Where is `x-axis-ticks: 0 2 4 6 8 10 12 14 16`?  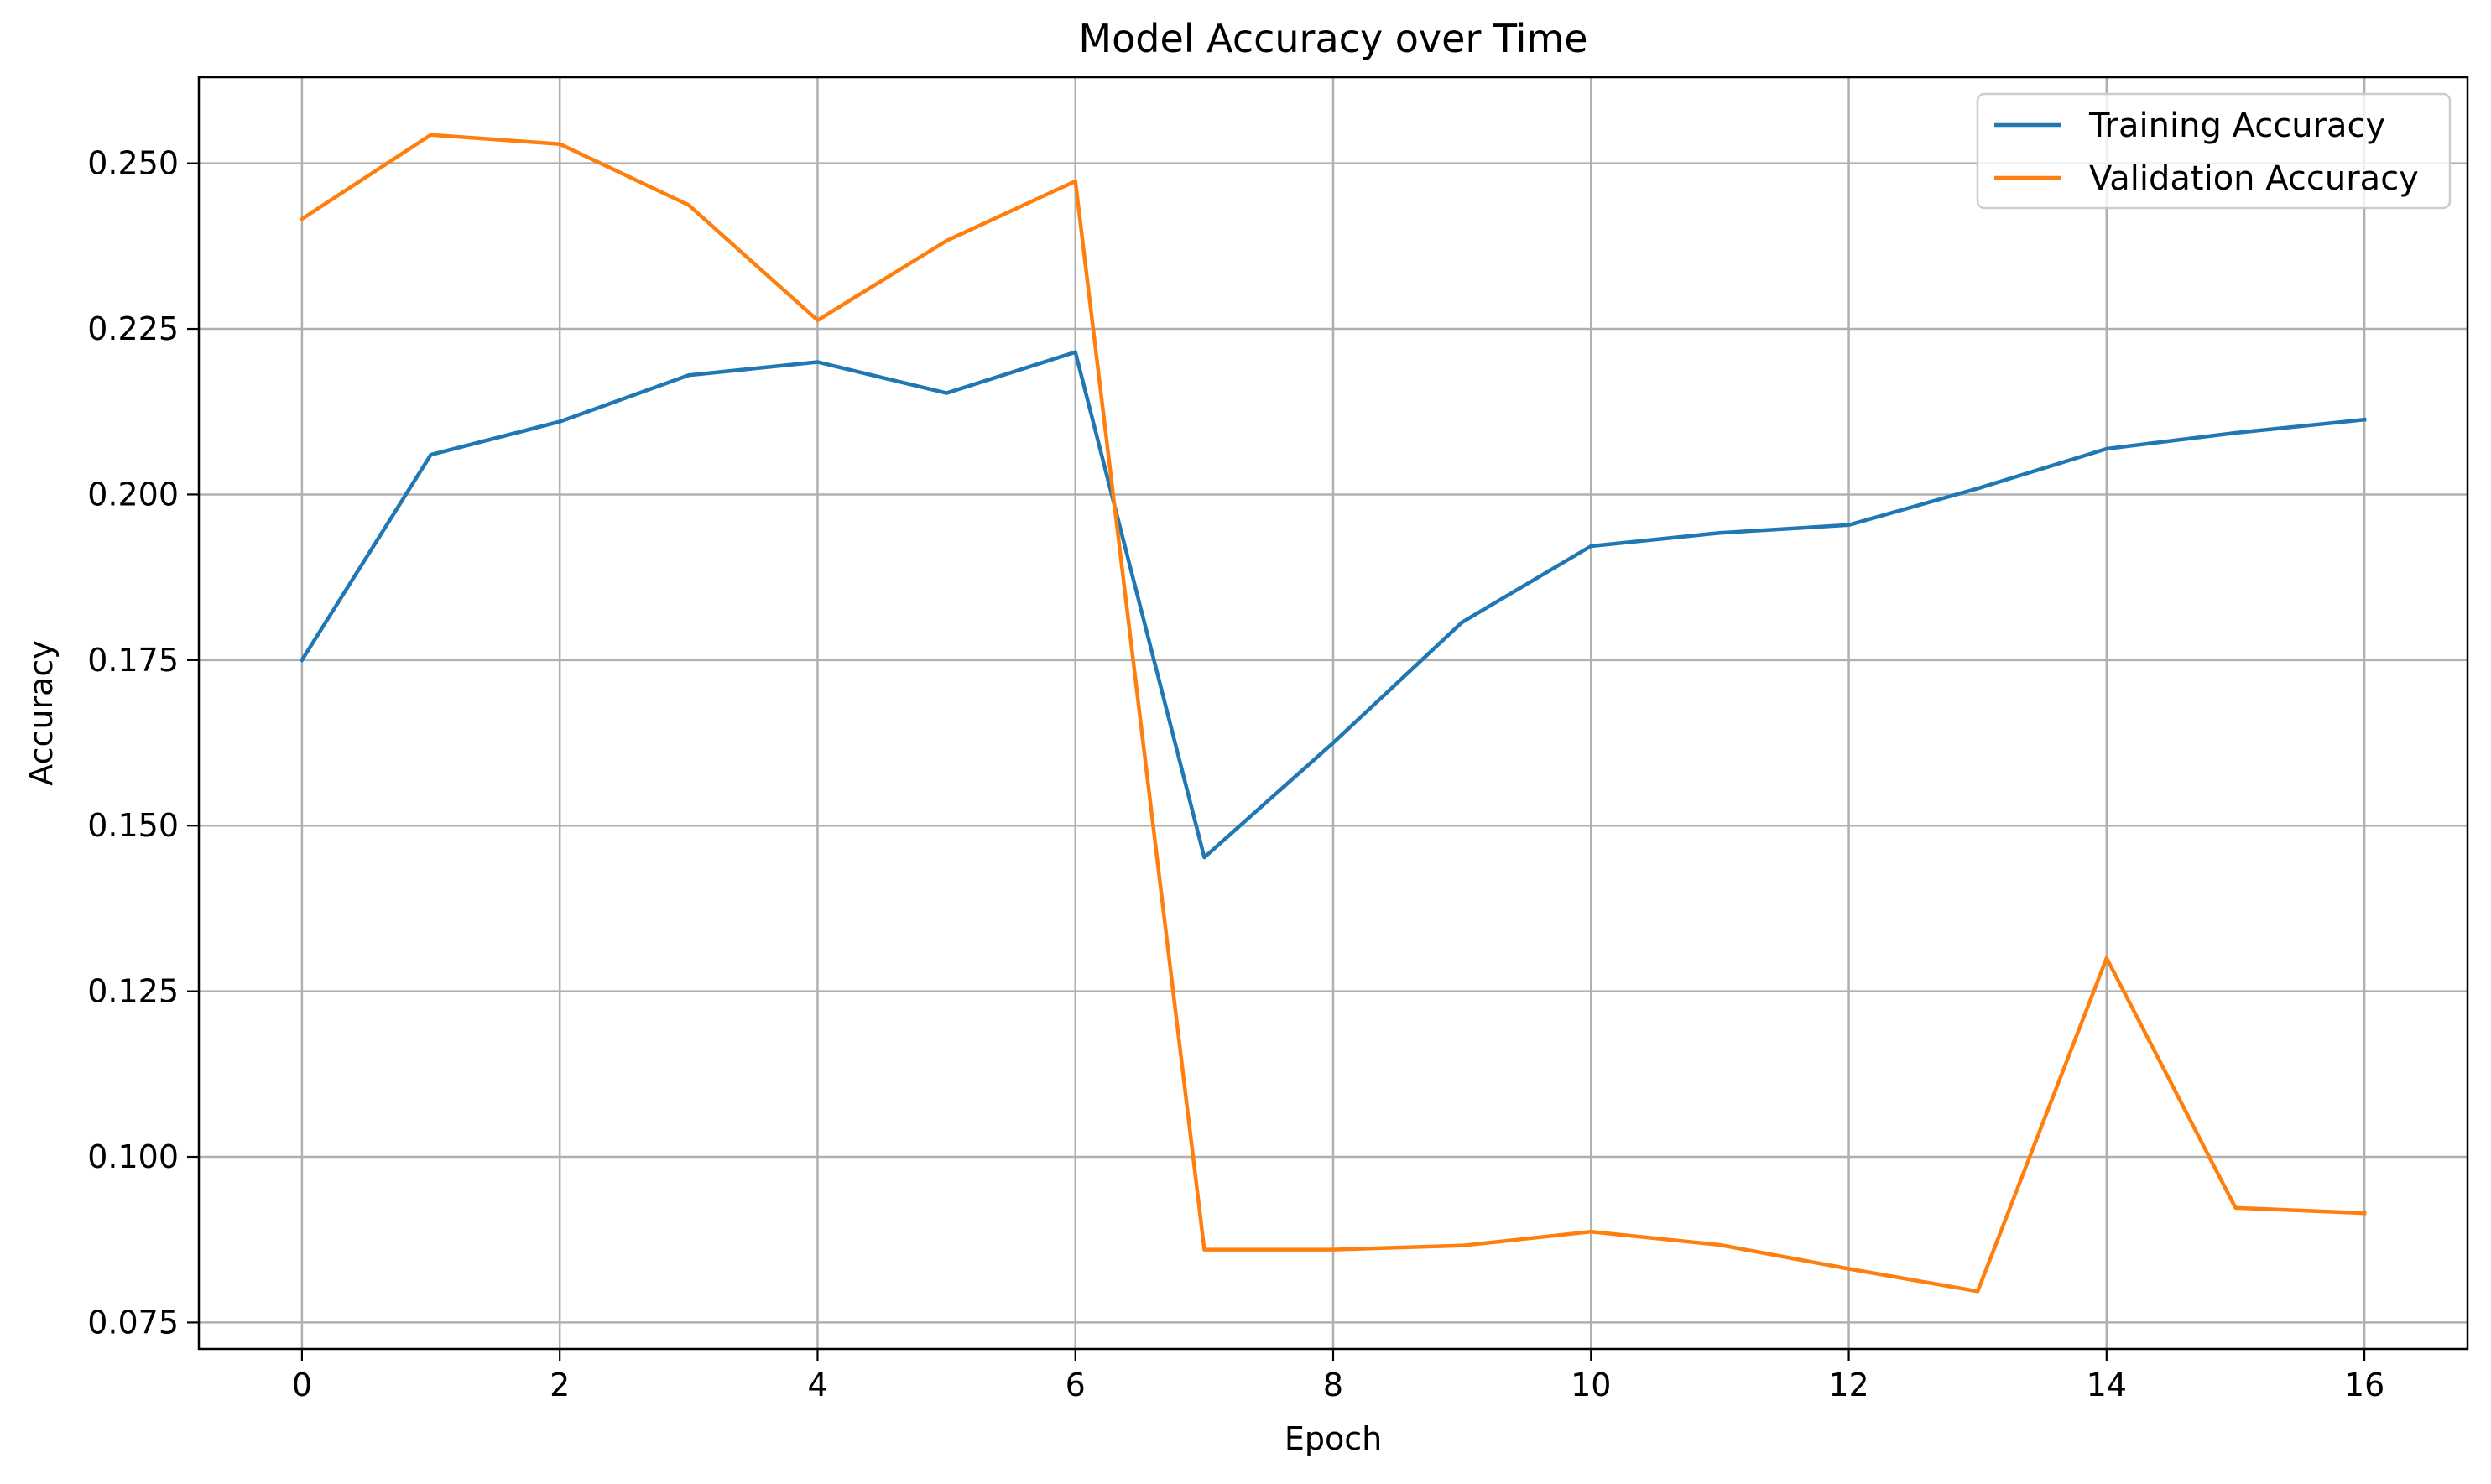 x-axis-ticks: 0 2 4 6 8 10 12 14 16 is located at coordinates (1338, 1376).